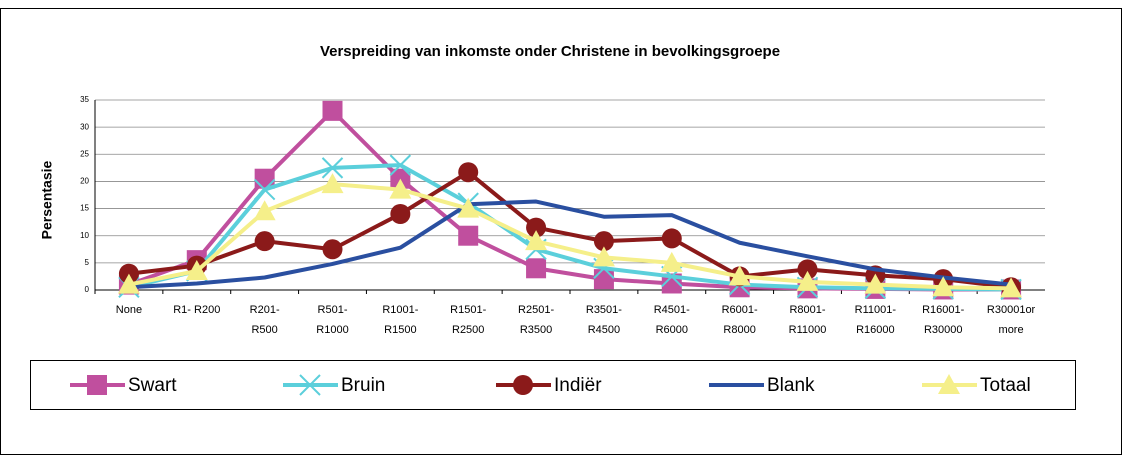 The image size is (1123, 460). Describe the element at coordinates (152, 385) in the screenshot. I see `legend-label: Swart` at that location.